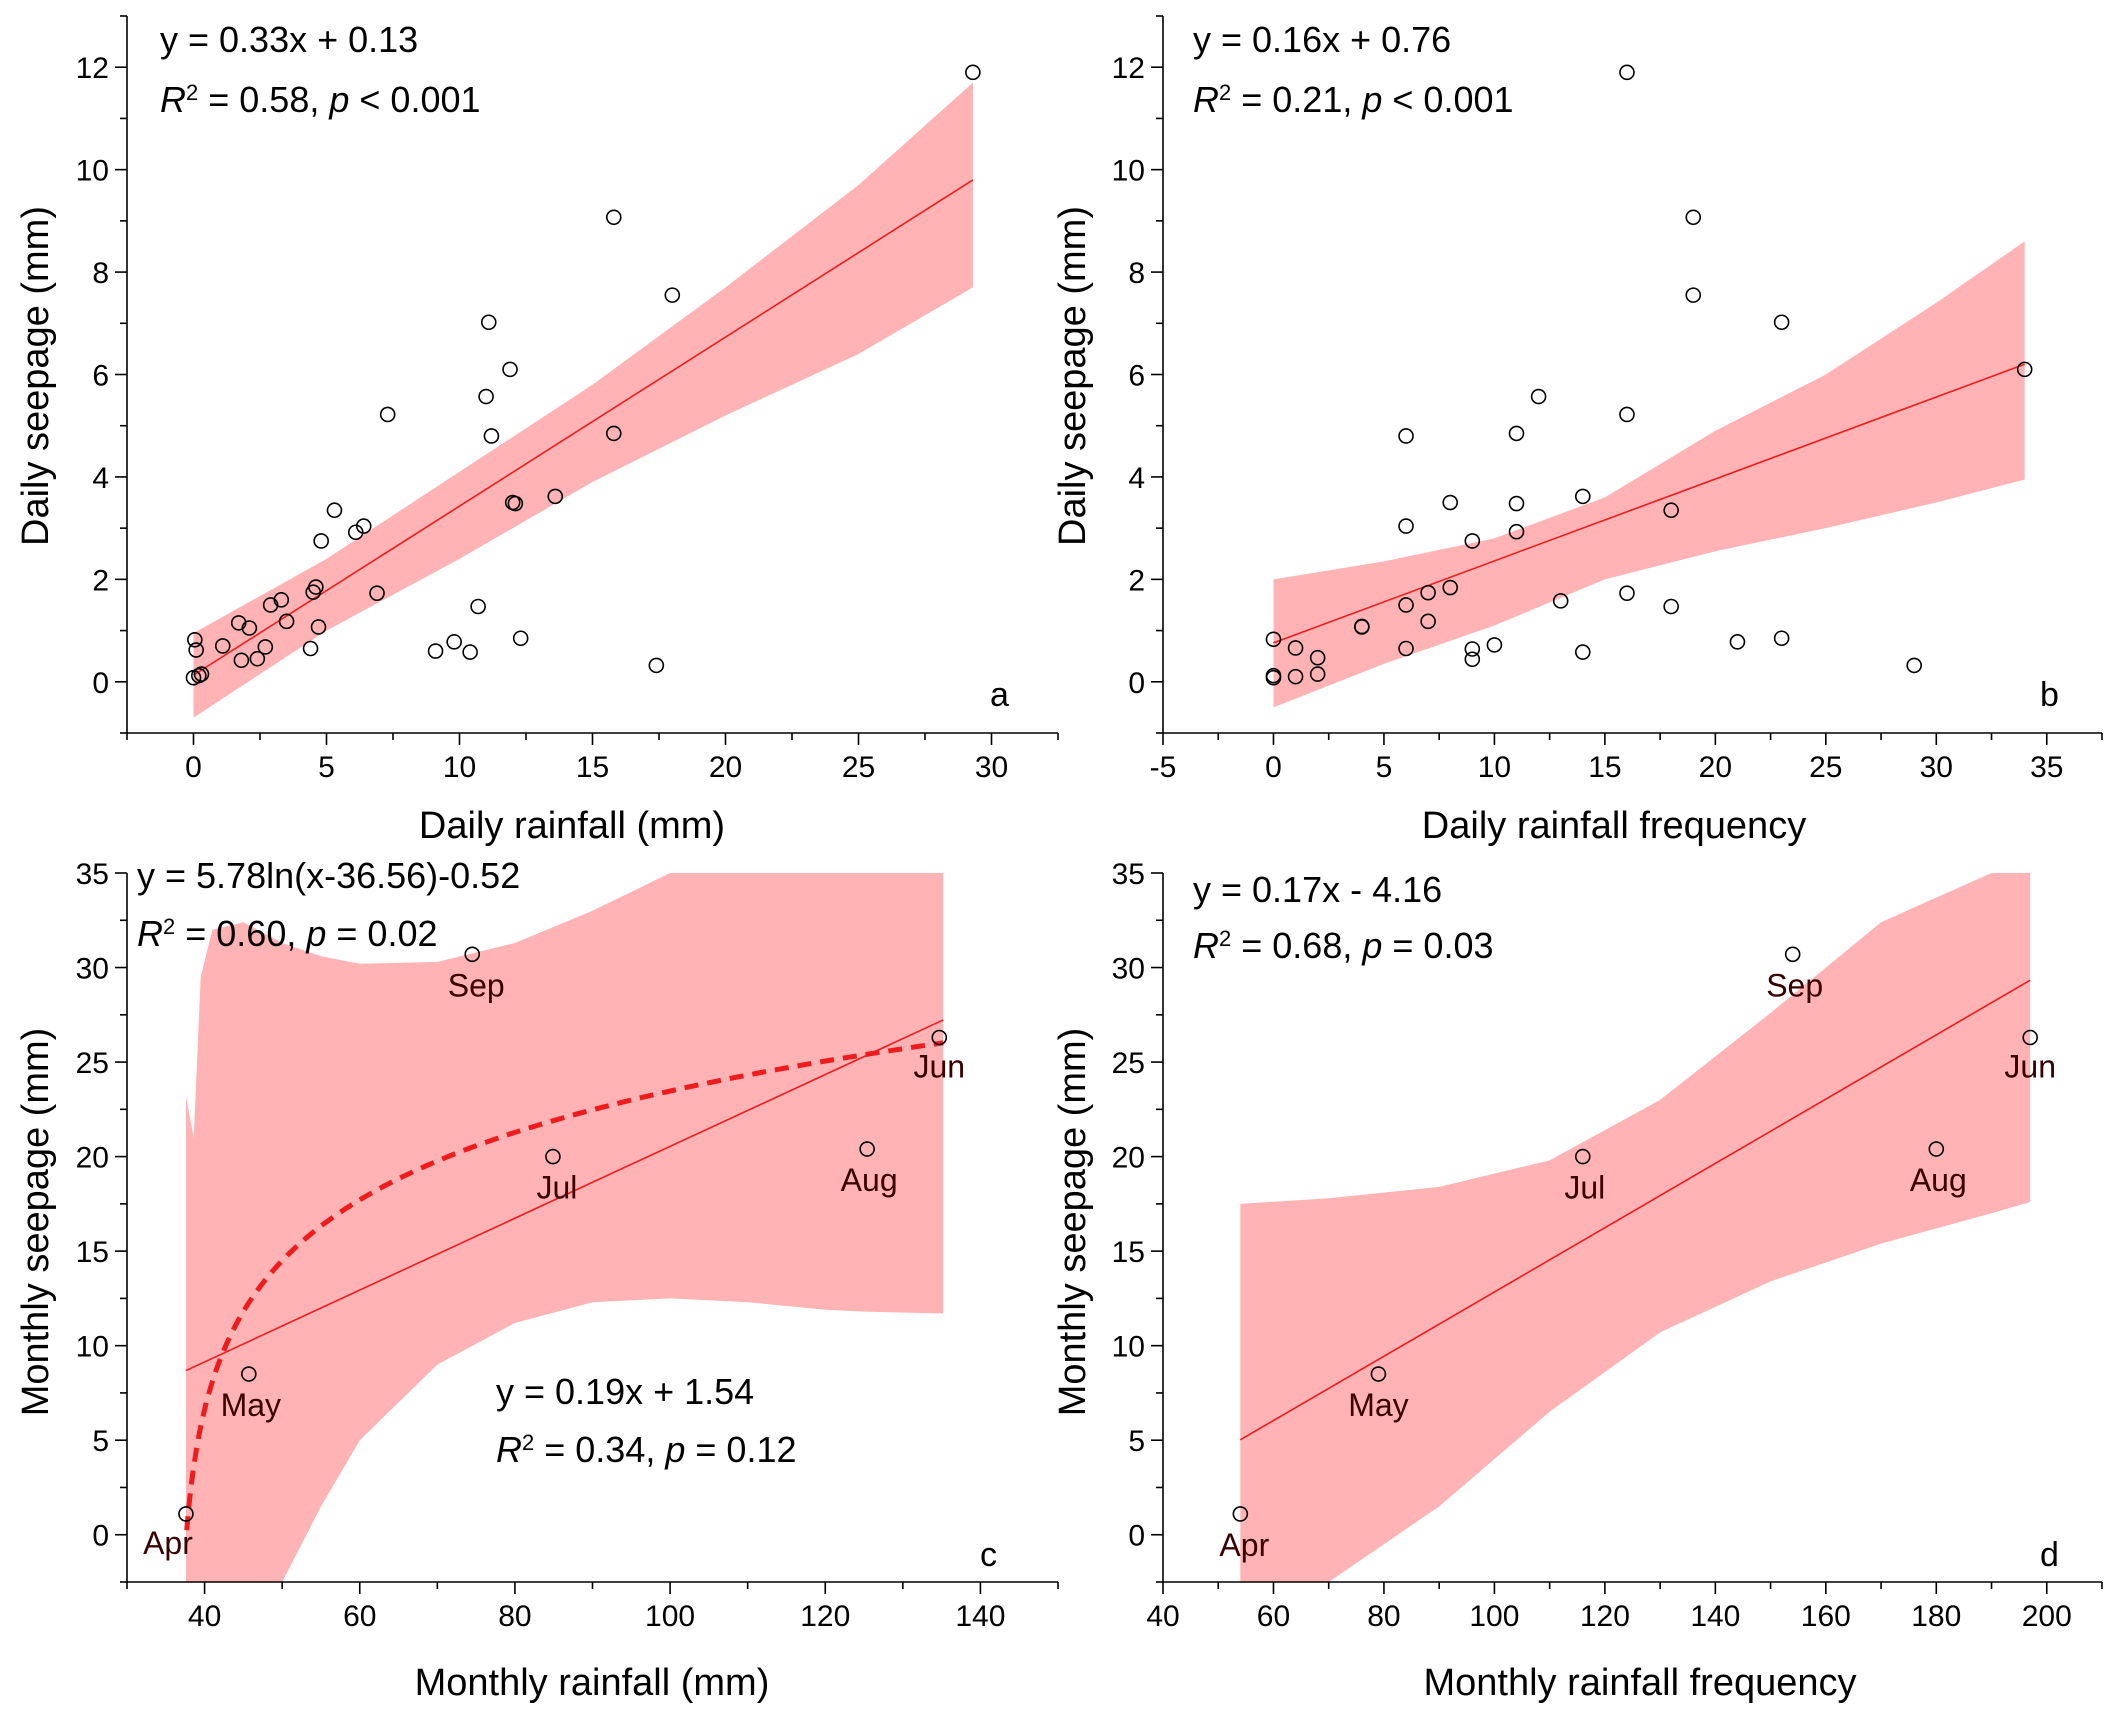  What do you see at coordinates (572, 826) in the screenshot?
I see `x-axis-title: Daily rainfall (mm)` at bounding box center [572, 826].